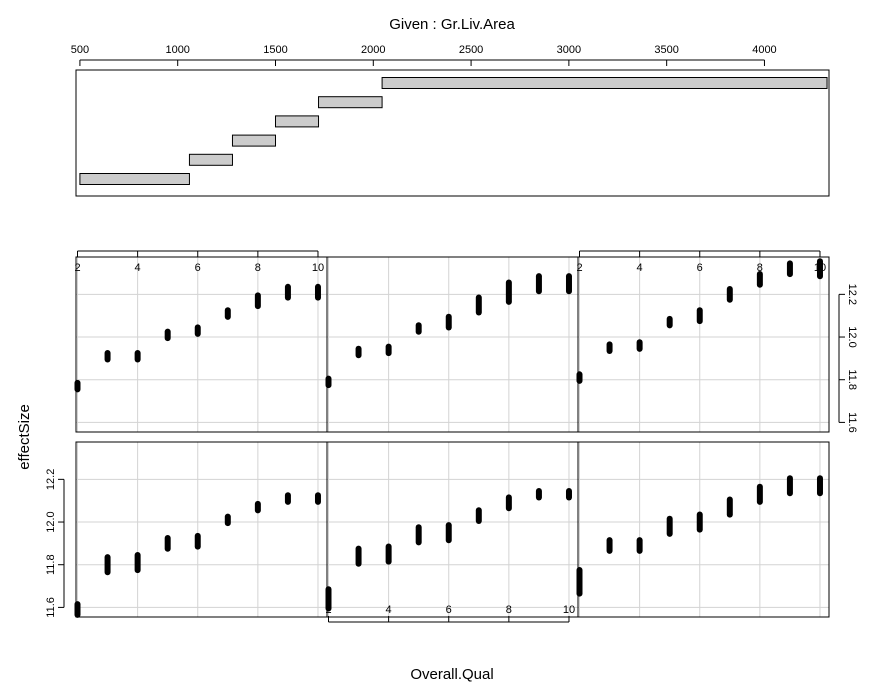 The image size is (880, 687). Describe the element at coordinates (373, 50) in the screenshot. I see `given-tick-label: 2000` at that location.